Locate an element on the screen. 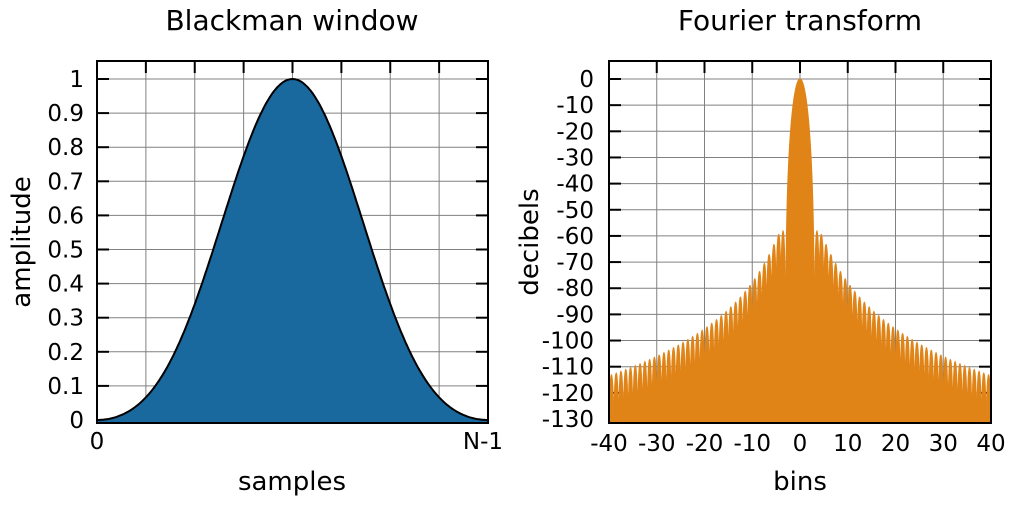 Image resolution: width=1024 pixels, height=512 pixels. y-tick-label: -40 is located at coordinates (575, 185).